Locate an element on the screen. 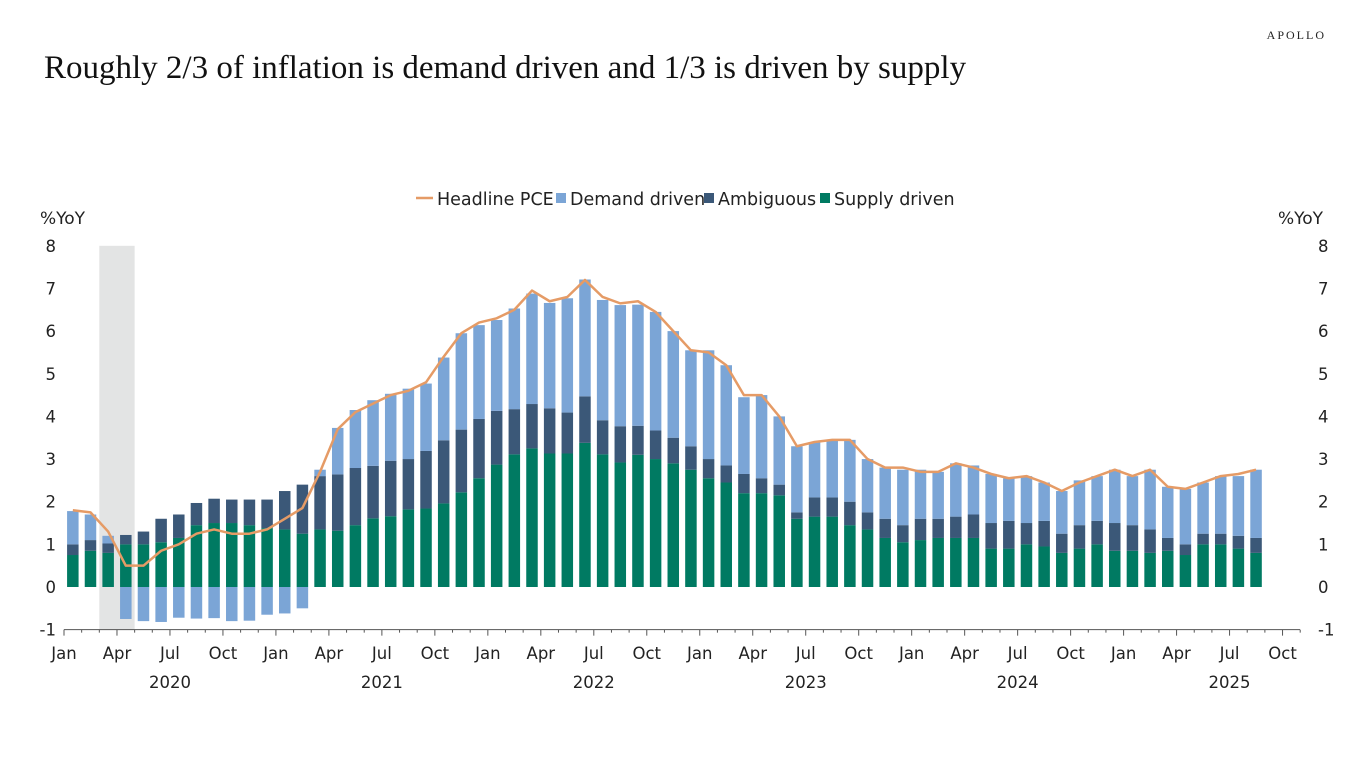 This screenshot has width=1366, height=768. y-axis-label-right: %YoY is located at coordinates (1301, 219).